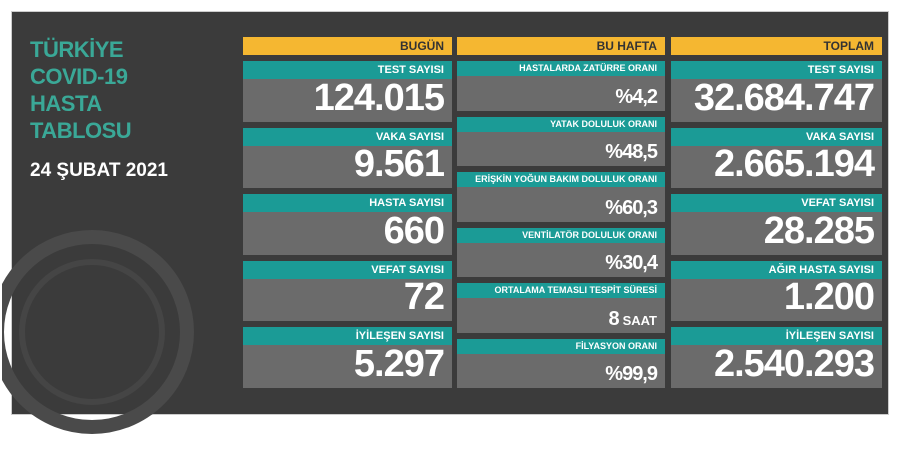  What do you see at coordinates (424, 297) in the screenshot?
I see `stat-value: 72` at bounding box center [424, 297].